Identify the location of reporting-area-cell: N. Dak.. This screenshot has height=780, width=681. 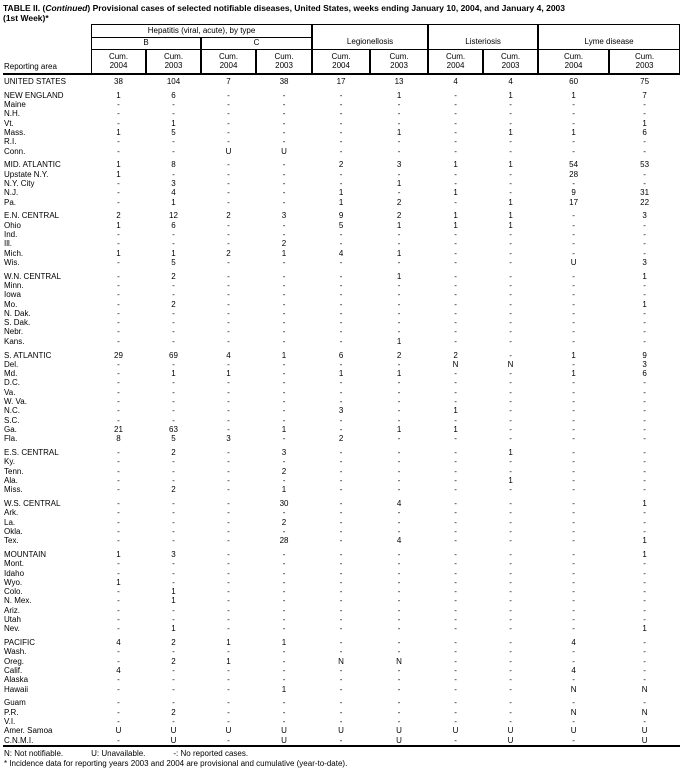
(17, 313).